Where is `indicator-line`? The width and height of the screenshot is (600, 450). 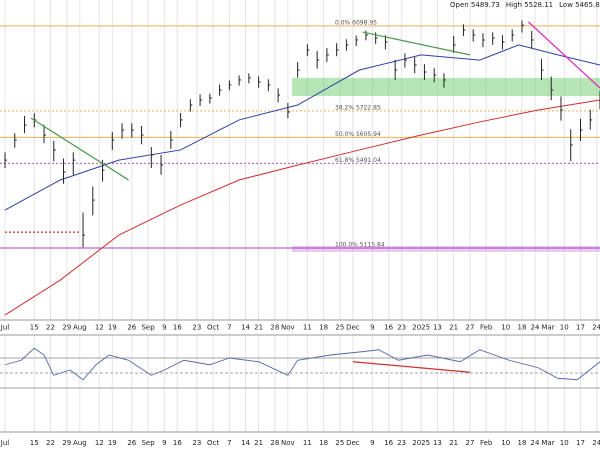 indicator-line is located at coordinates (302, 364).